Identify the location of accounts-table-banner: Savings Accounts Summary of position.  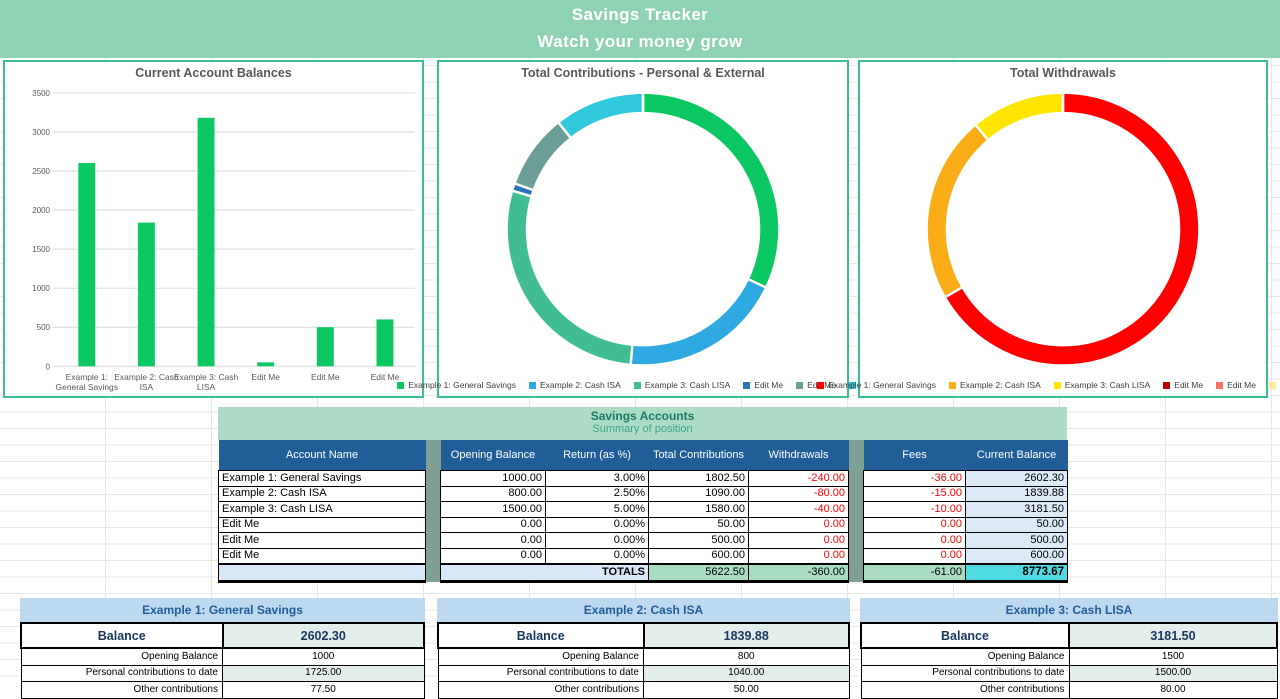
(642, 423).